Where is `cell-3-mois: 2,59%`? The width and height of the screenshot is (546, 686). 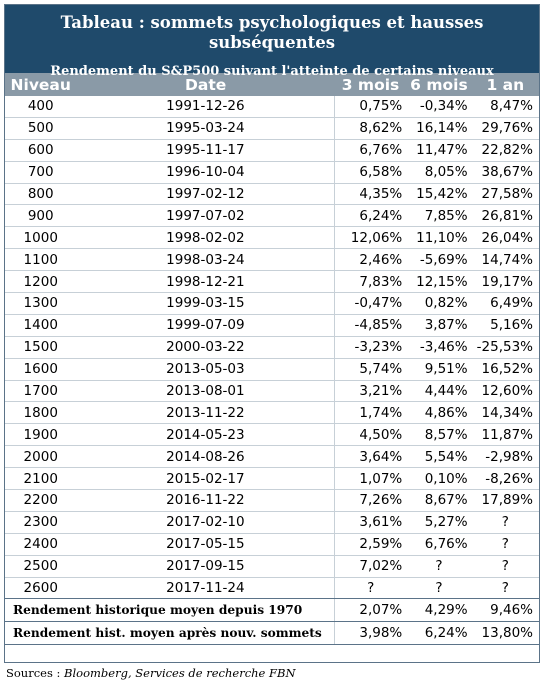
cell-3-mois: 2,59% is located at coordinates (370, 544).